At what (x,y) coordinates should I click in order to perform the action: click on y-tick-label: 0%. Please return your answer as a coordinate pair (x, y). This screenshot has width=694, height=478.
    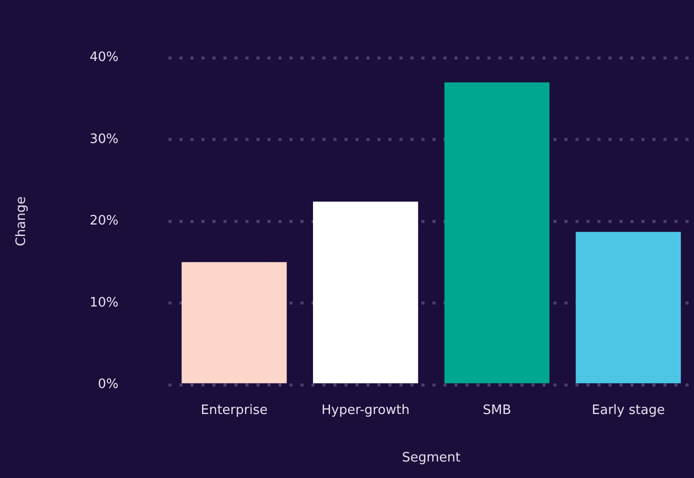
    Looking at the image, I should click on (108, 384).